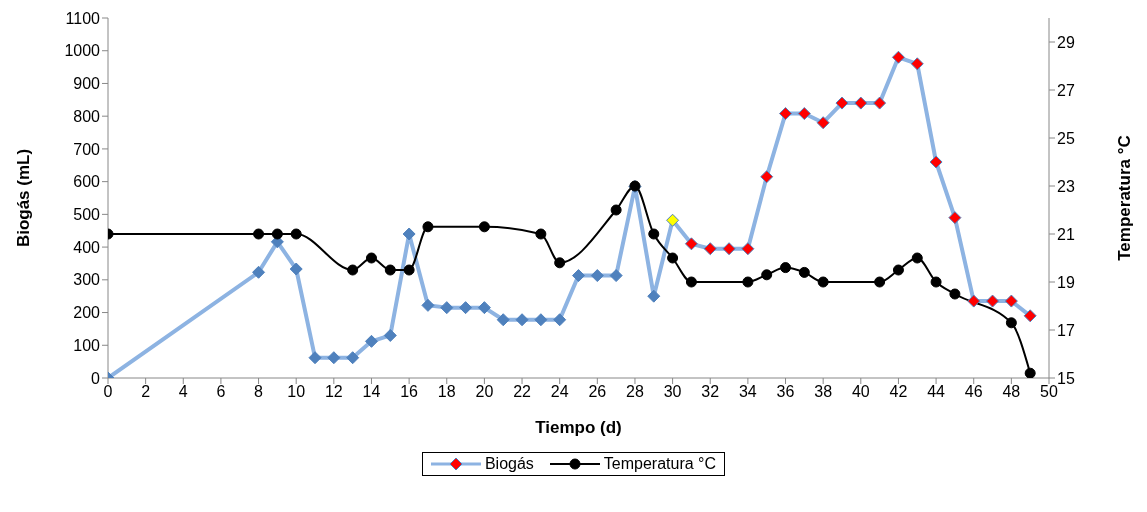  I want to click on x-tick-label: 26, so click(597, 392).